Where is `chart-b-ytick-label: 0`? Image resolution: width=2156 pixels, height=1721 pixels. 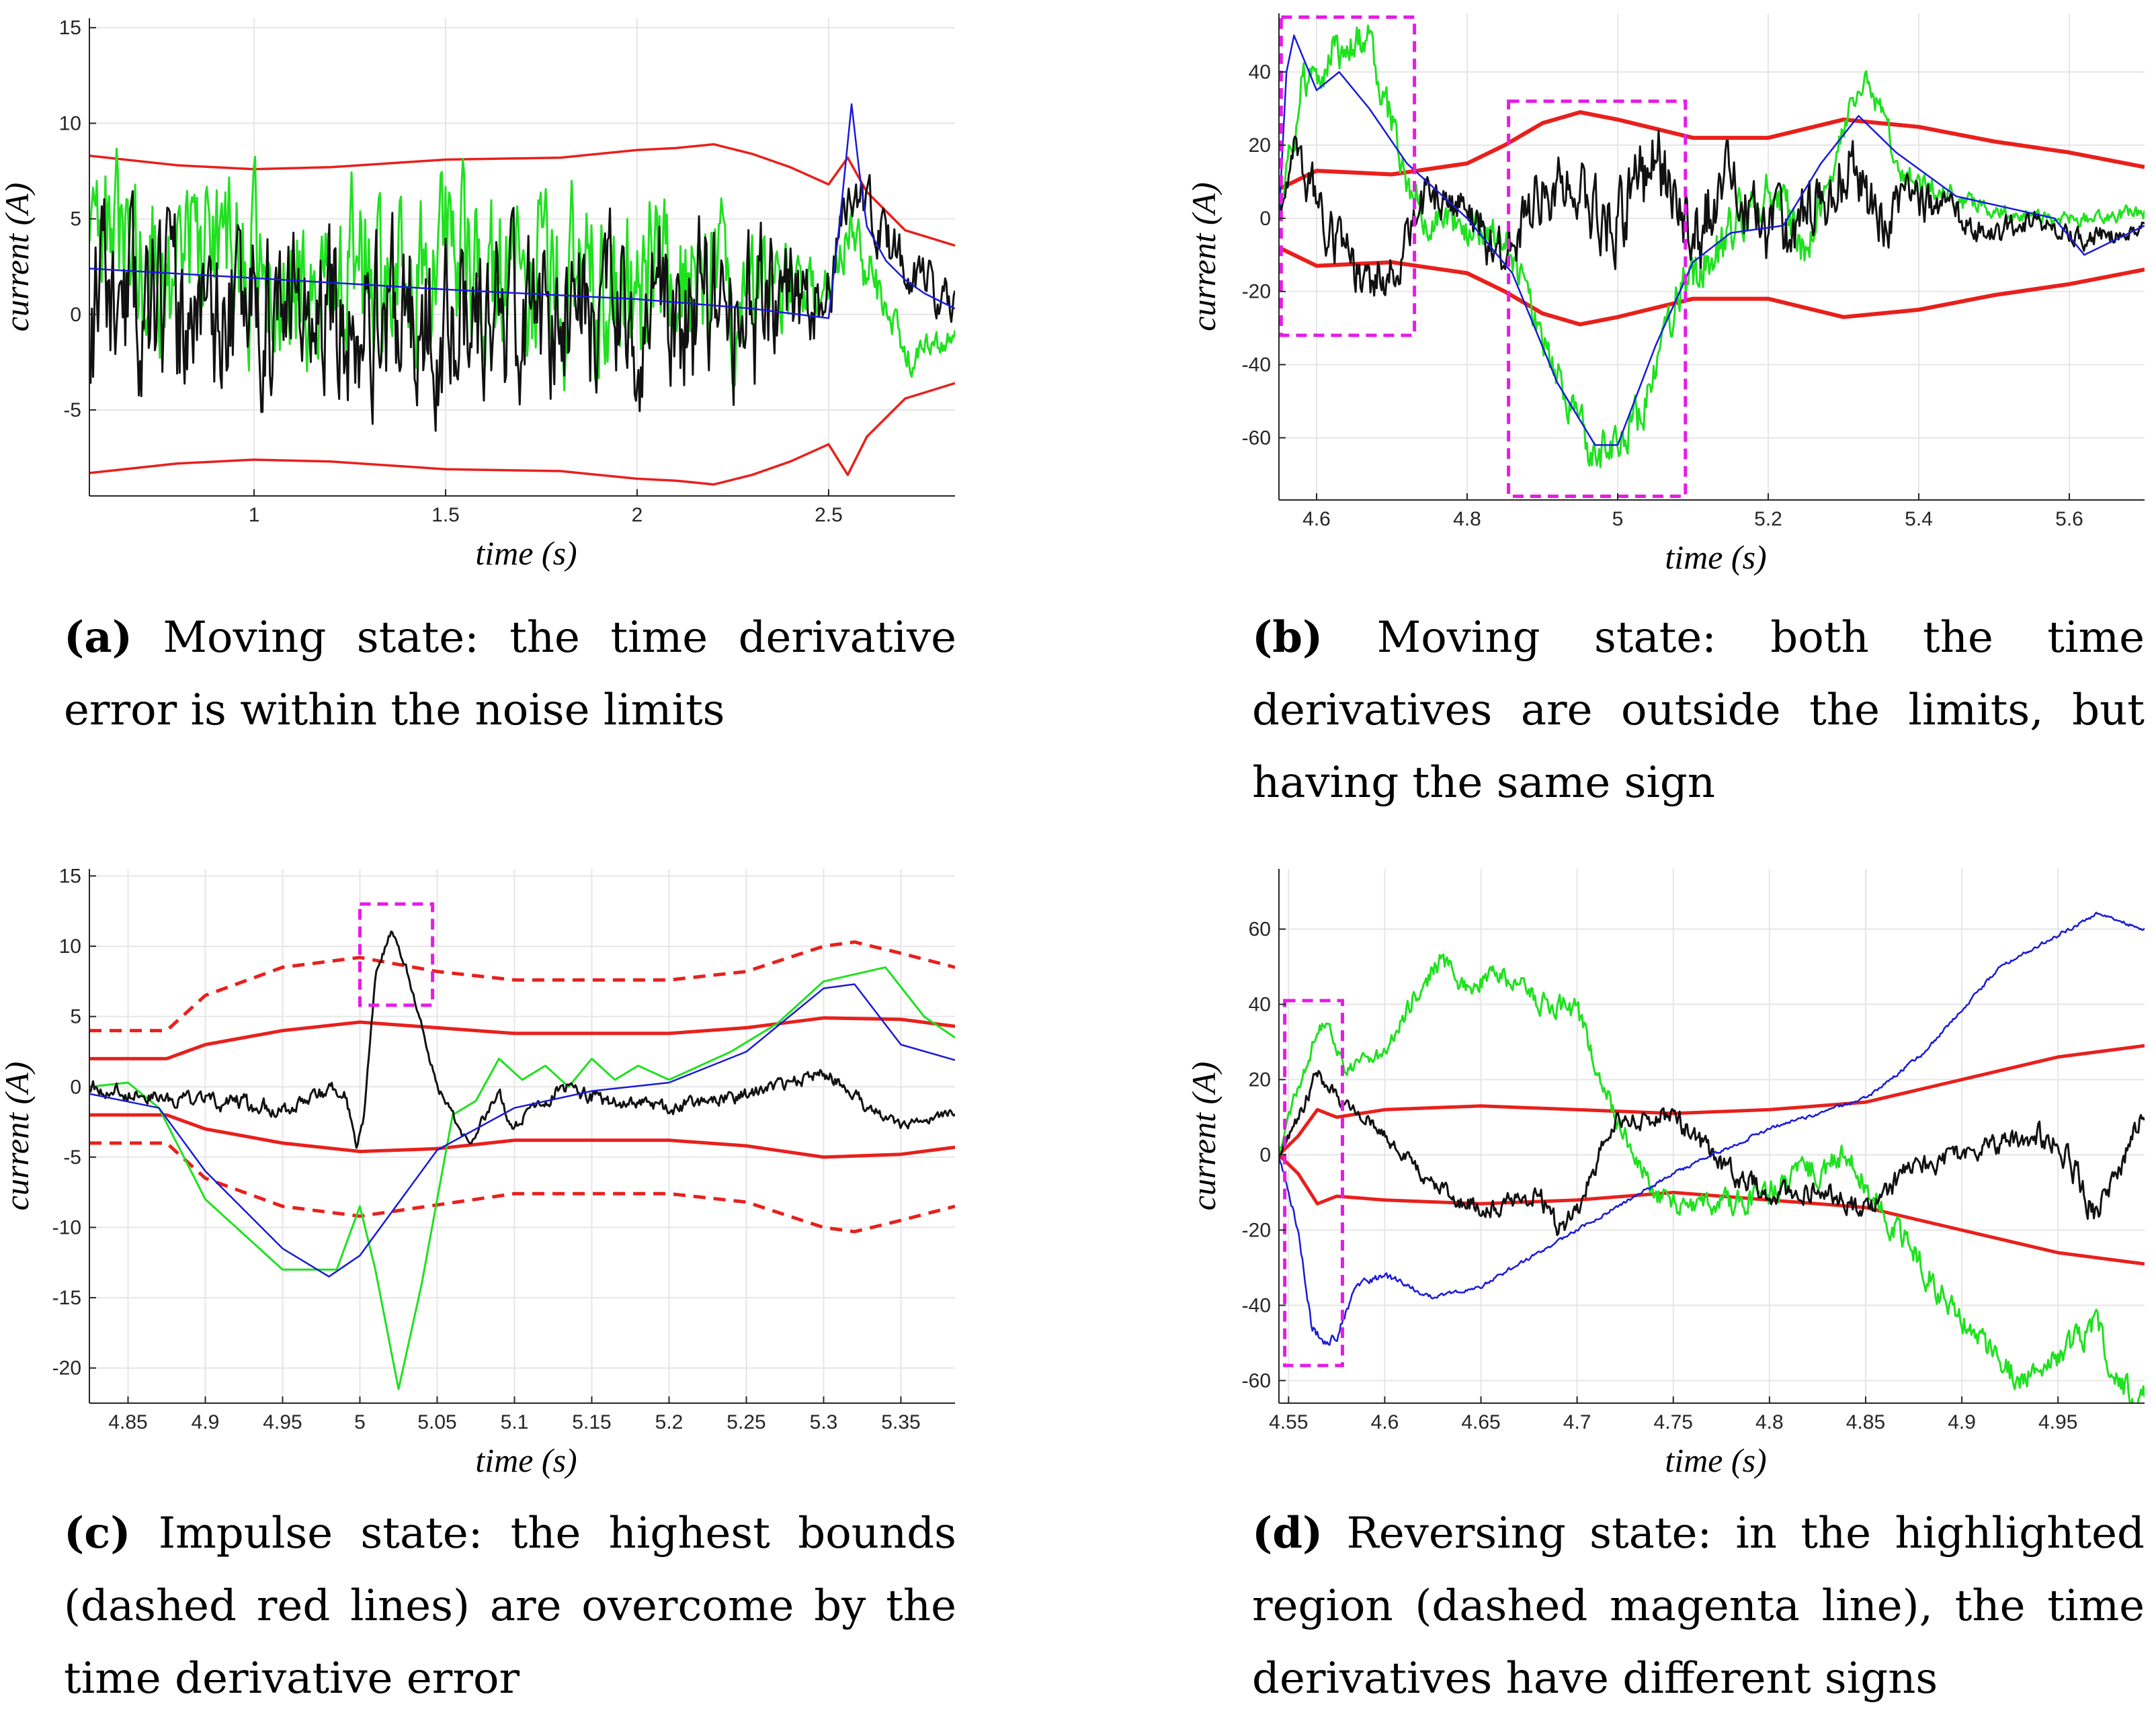
chart-b-ytick-label: 0 is located at coordinates (1265, 219).